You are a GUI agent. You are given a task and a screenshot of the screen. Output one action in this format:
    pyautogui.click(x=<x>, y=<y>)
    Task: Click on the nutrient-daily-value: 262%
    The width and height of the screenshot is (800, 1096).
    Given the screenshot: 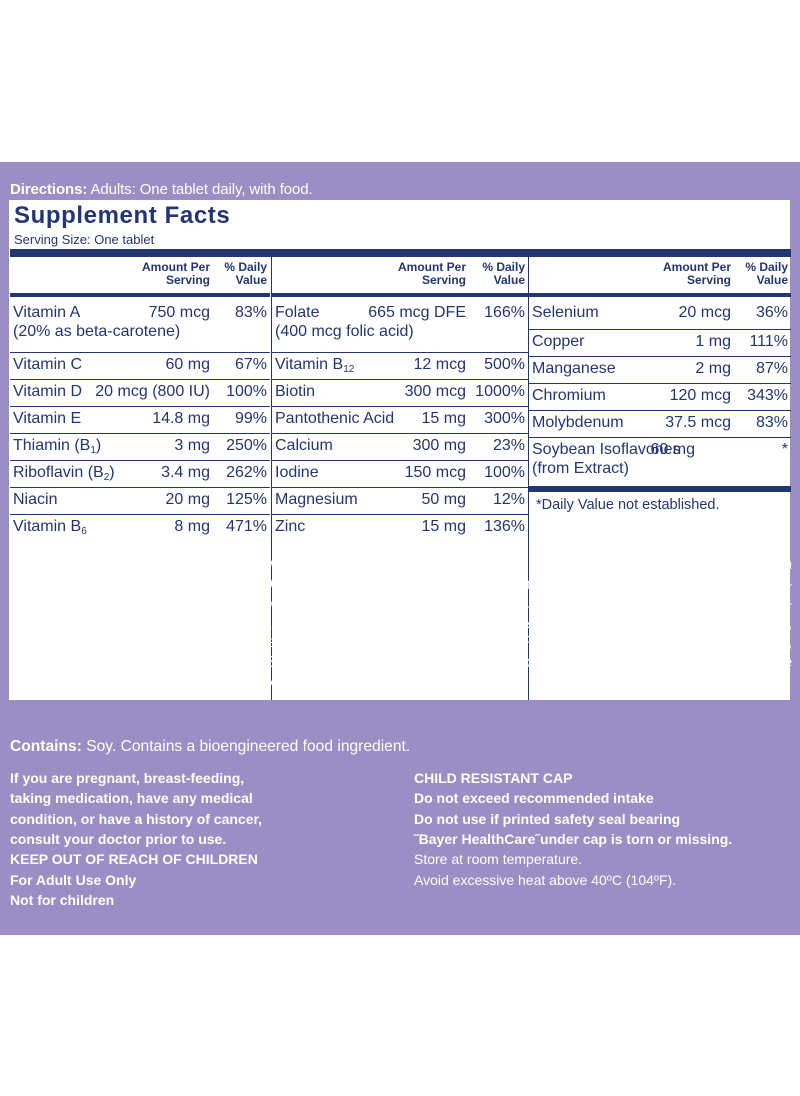 What is the action you would take?
    pyautogui.click(x=246, y=472)
    